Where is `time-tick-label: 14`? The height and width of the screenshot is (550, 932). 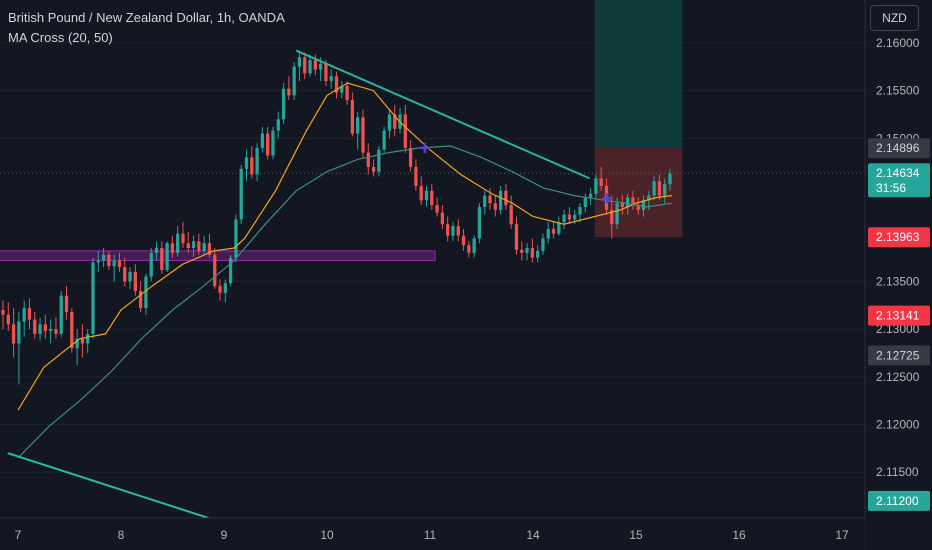 time-tick-label: 14 is located at coordinates (533, 535).